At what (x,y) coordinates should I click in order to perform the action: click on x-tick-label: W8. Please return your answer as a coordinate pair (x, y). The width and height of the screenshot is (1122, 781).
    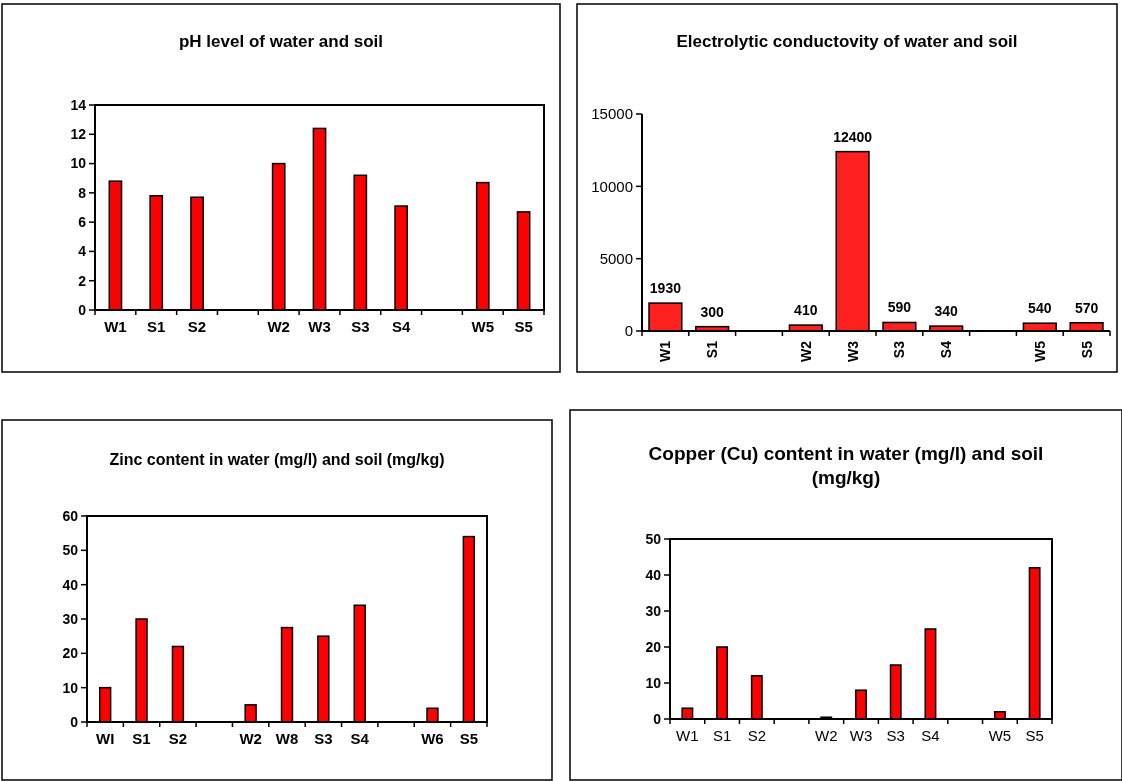
    Looking at the image, I should click on (287, 738).